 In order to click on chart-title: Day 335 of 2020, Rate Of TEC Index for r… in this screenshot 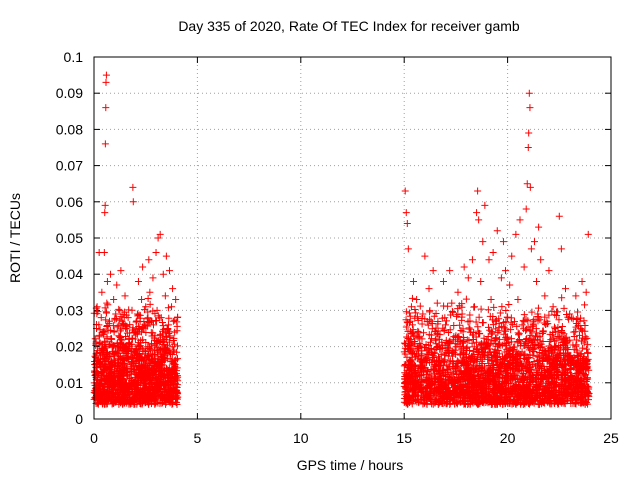, I will do `click(349, 26)`.